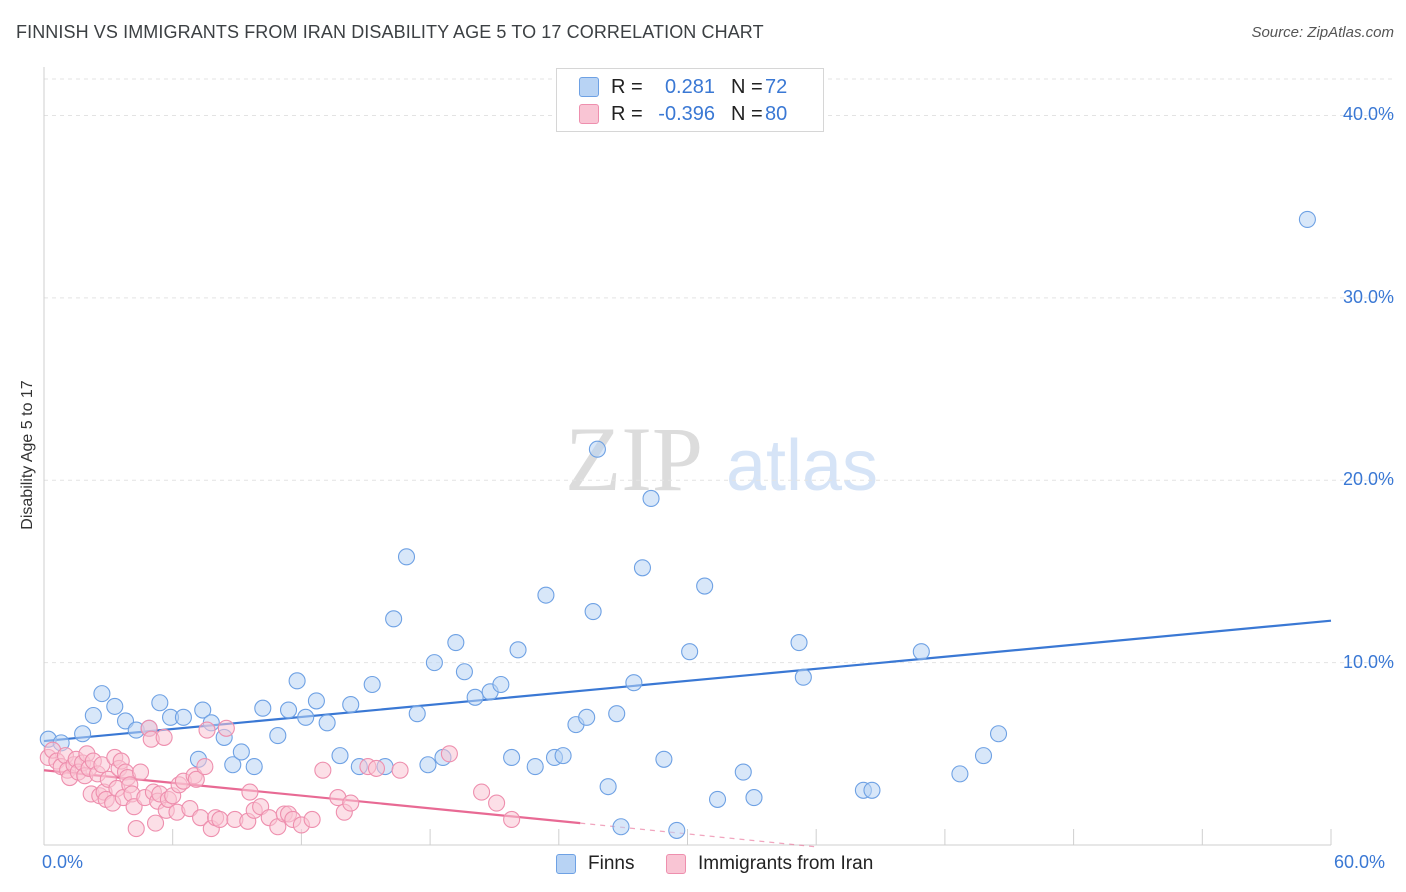  I want to click on legend-n-value-finns: 72, so click(776, 86).